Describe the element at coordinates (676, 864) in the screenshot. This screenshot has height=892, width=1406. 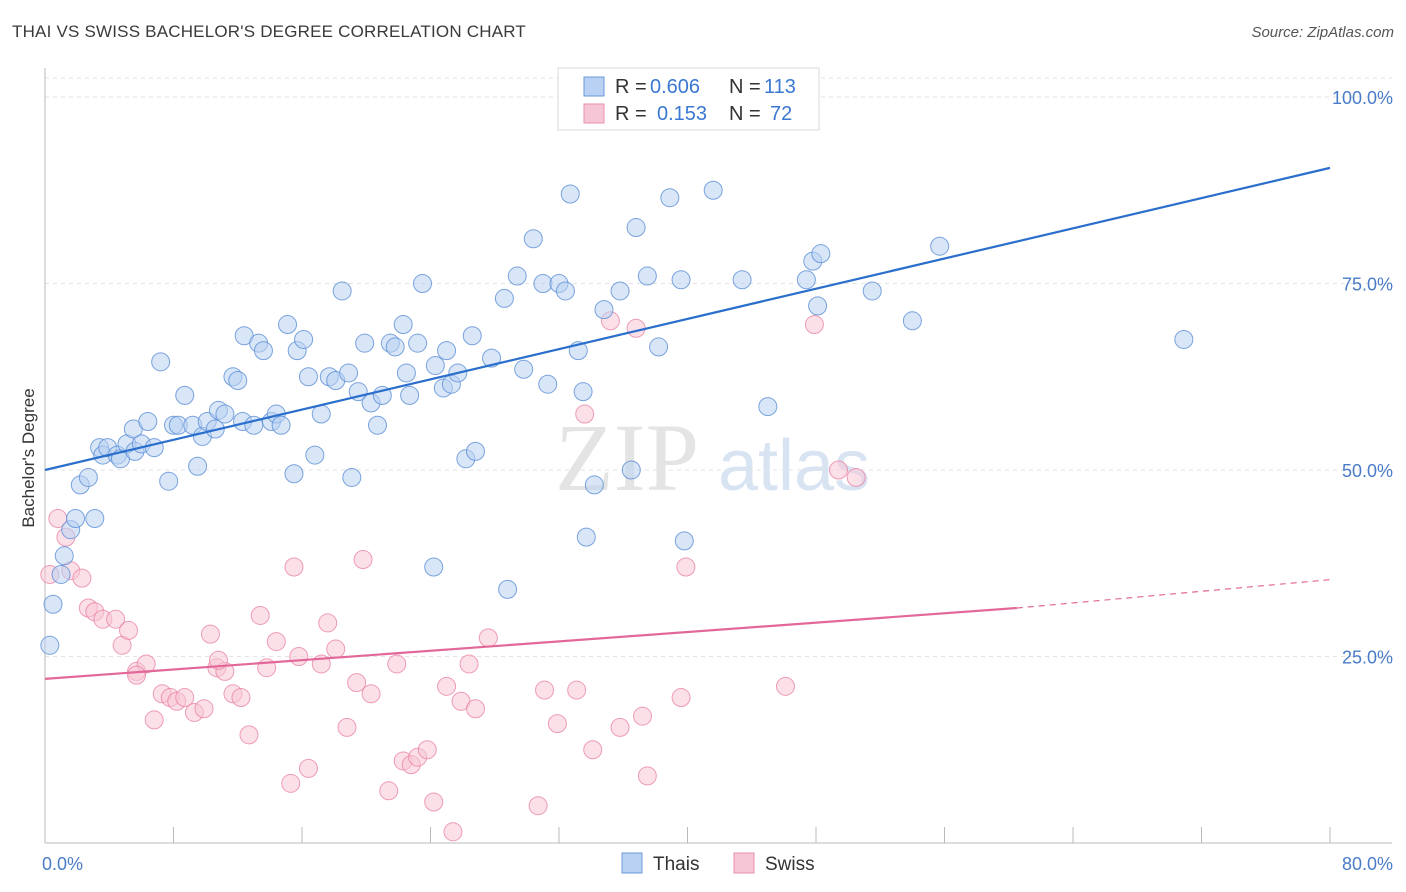
I see `bottom-legend-thais-label: Thais` at that location.